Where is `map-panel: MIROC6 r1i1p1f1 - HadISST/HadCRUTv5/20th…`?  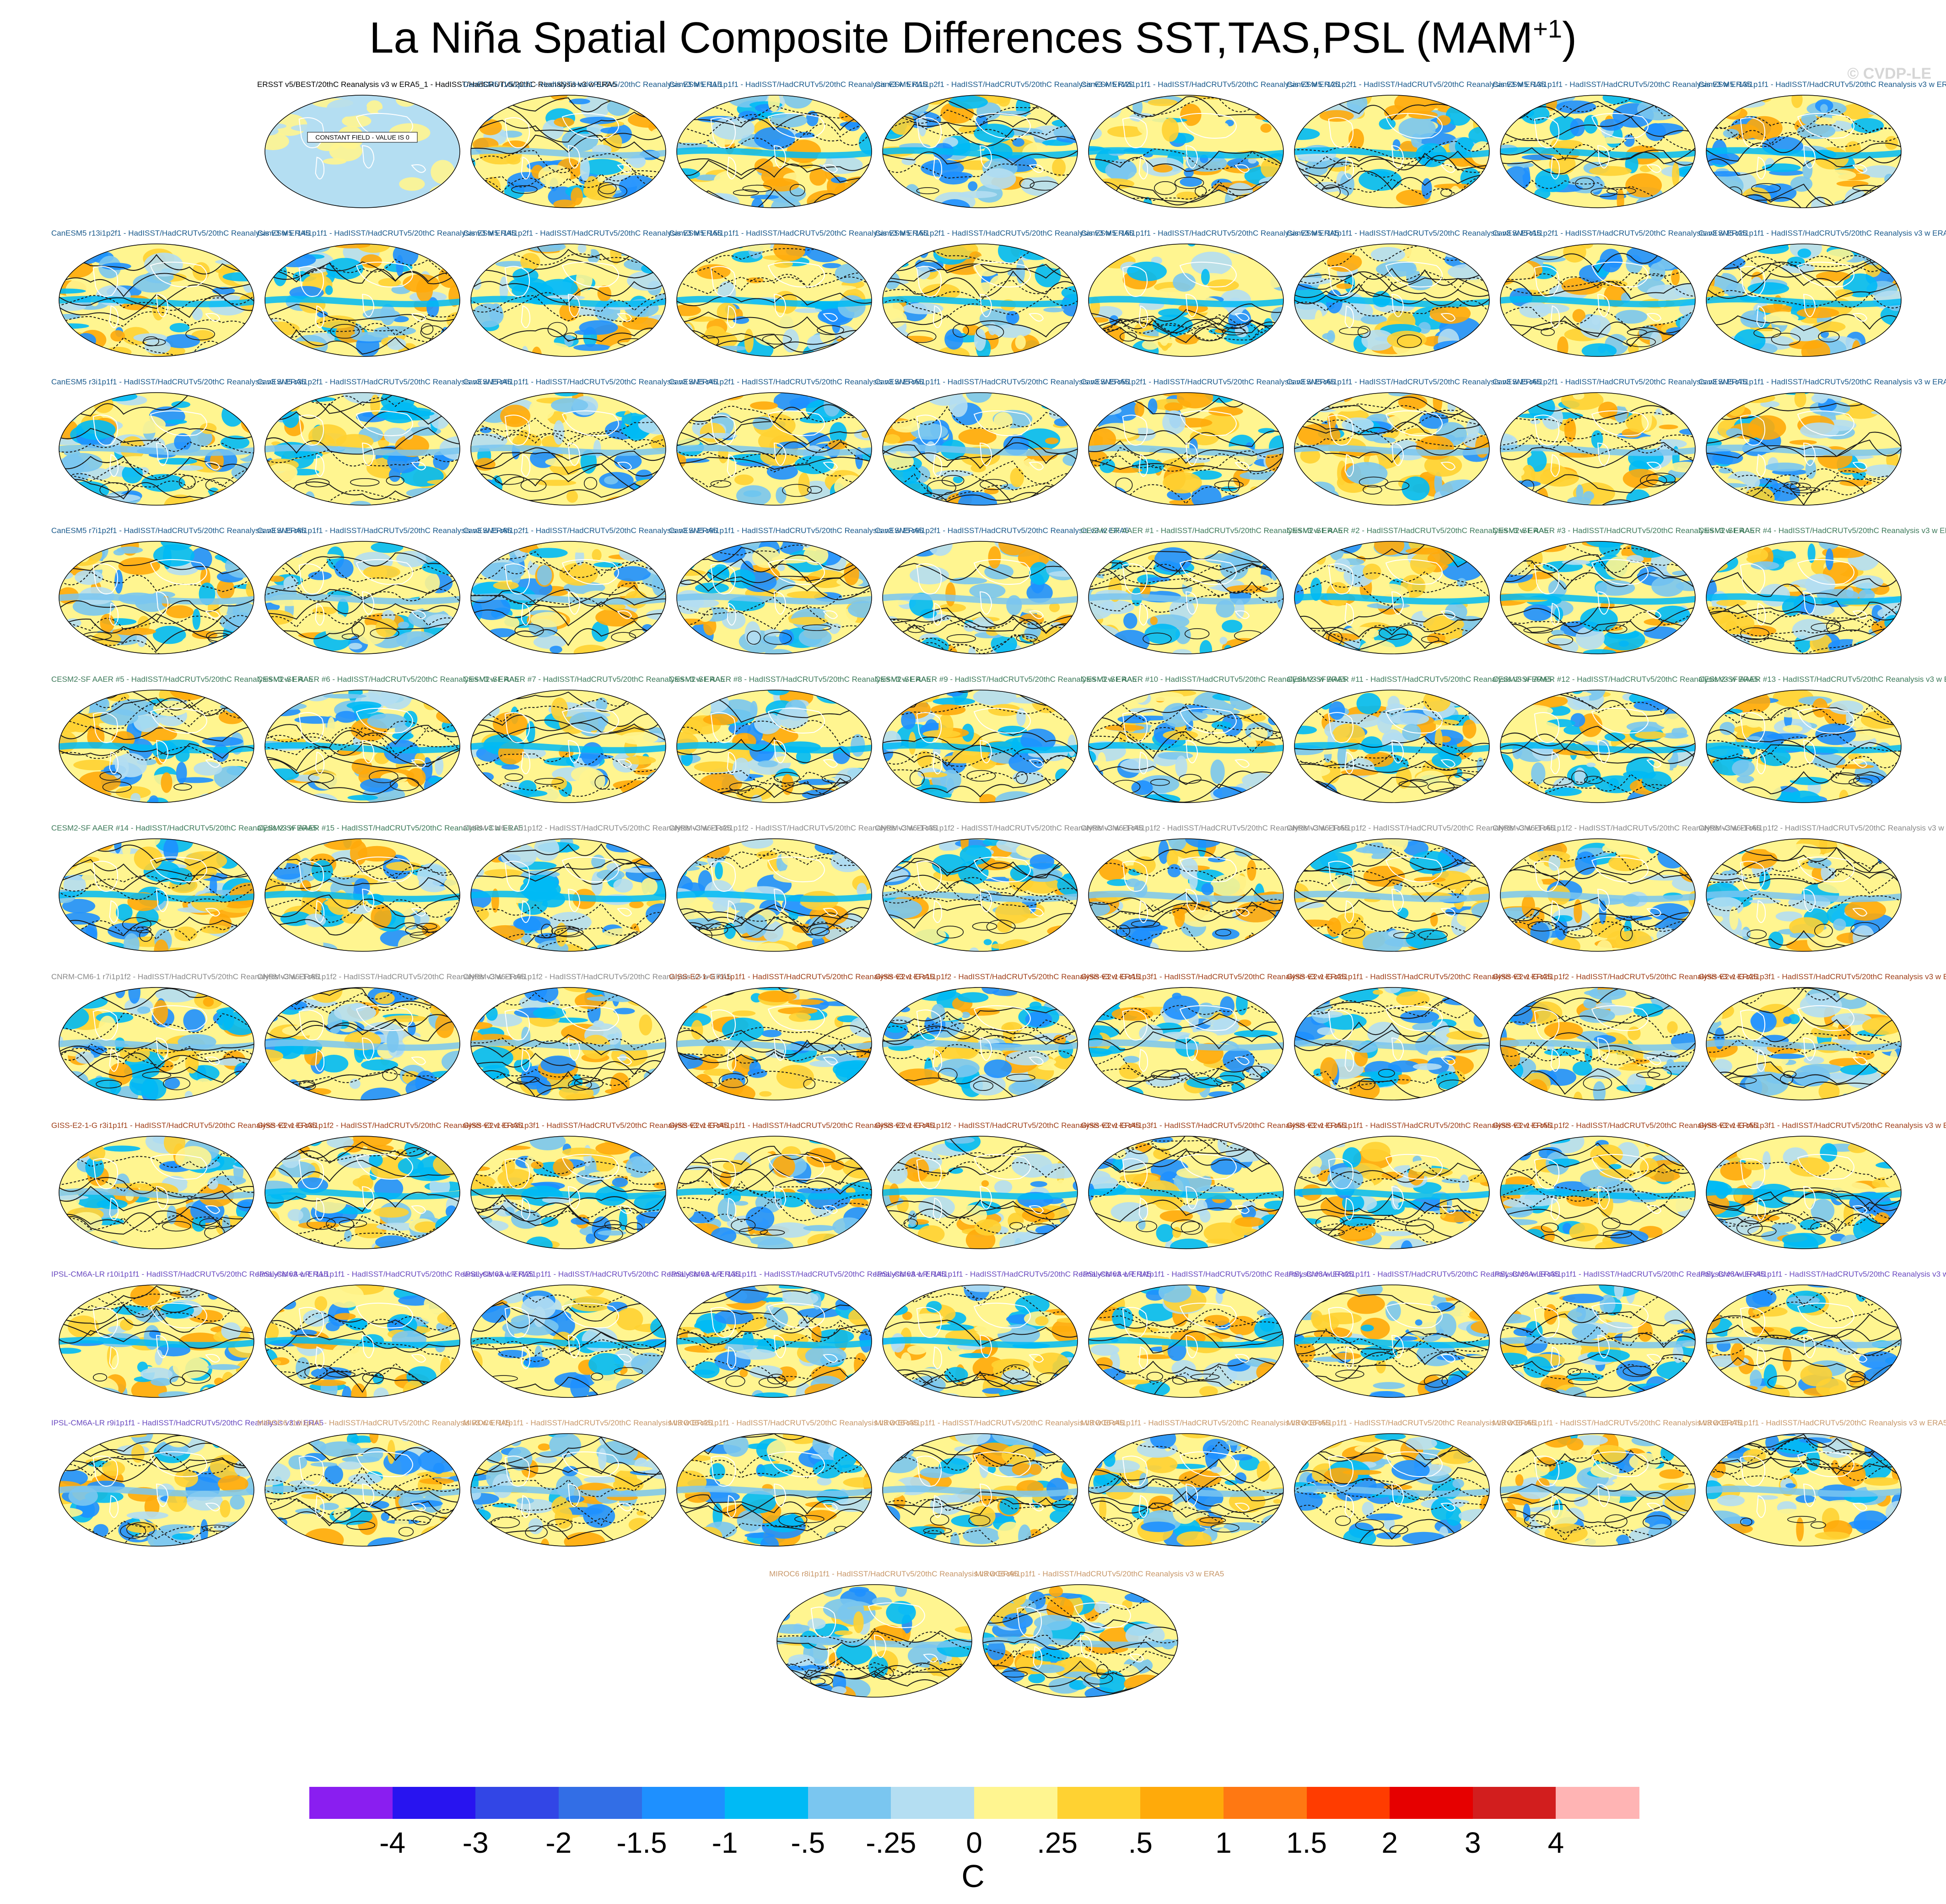
map-panel: MIROC6 r1i1p1f1 - HadISST/HadCRUTv5/20th… is located at coordinates (587, 1481).